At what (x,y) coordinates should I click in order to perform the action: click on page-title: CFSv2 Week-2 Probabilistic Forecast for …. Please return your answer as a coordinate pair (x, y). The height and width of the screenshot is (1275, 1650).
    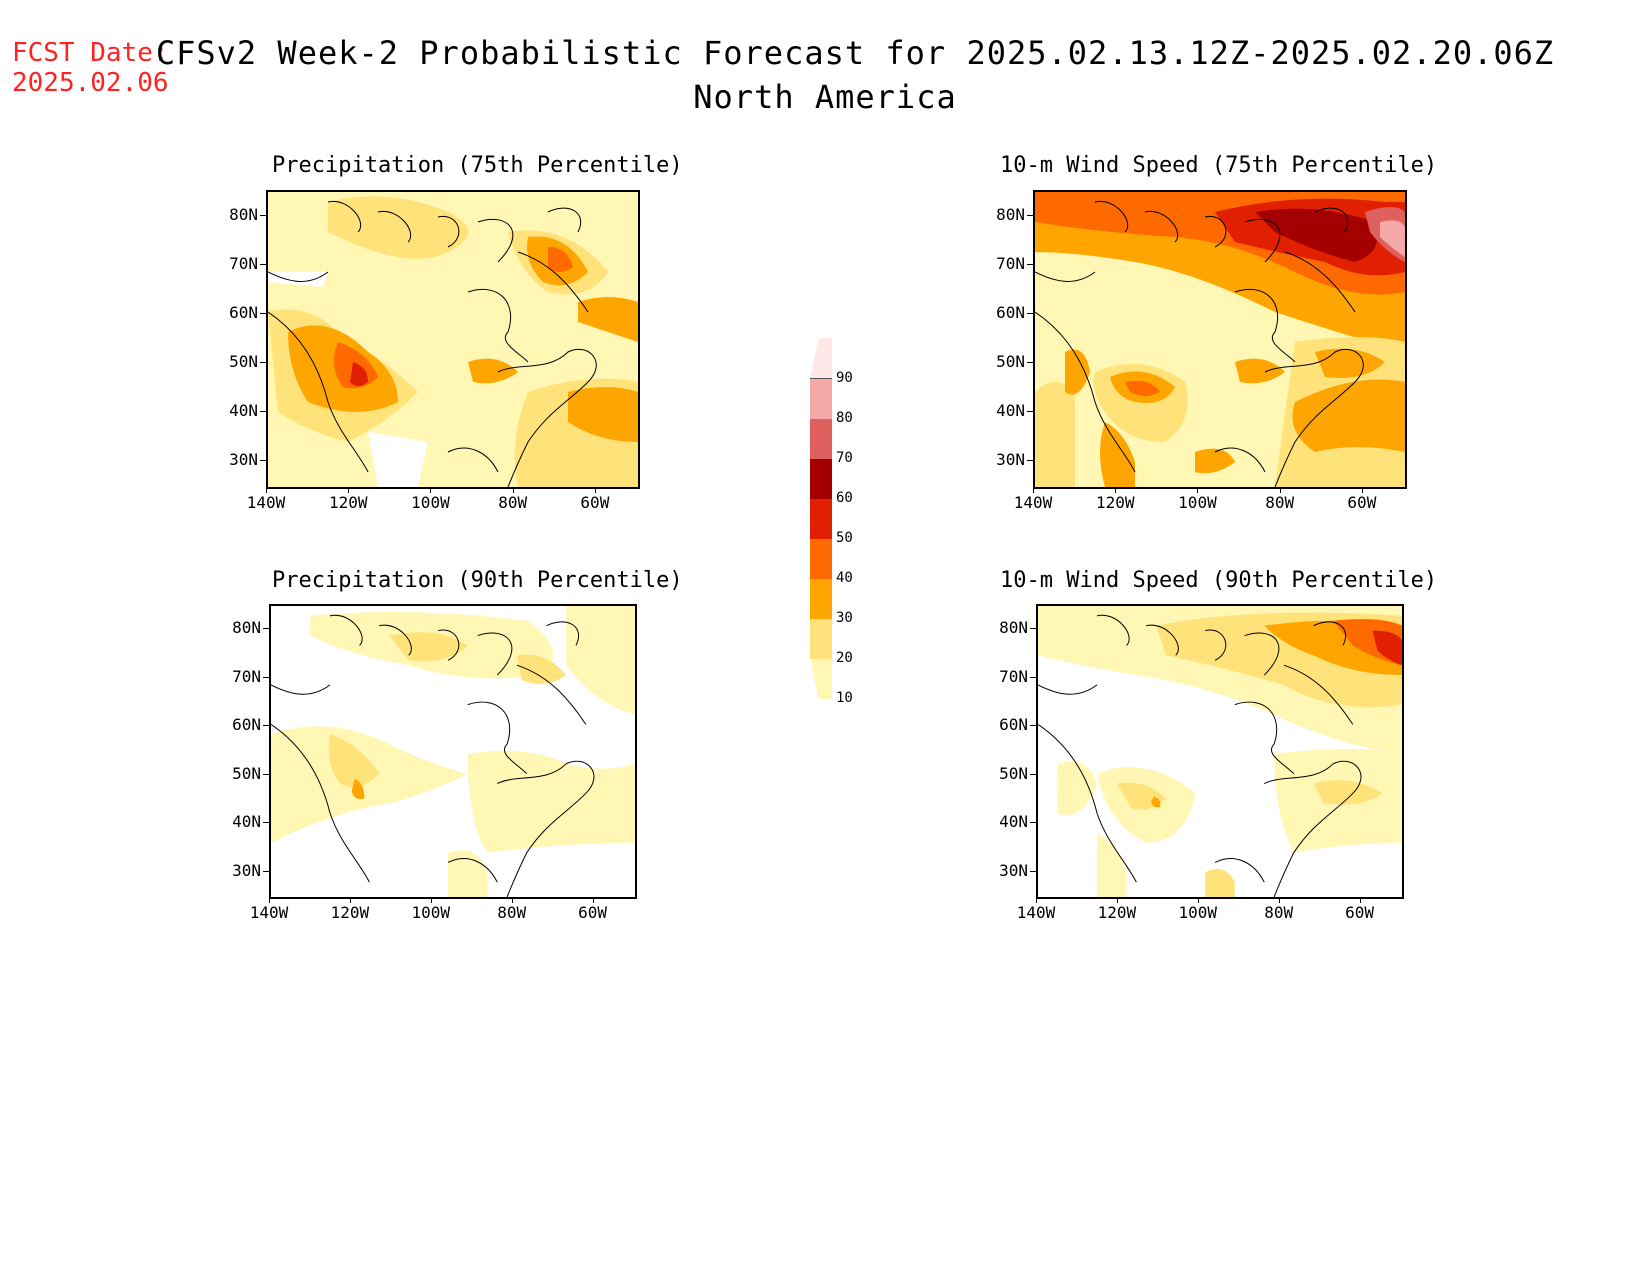
    Looking at the image, I should click on (855, 53).